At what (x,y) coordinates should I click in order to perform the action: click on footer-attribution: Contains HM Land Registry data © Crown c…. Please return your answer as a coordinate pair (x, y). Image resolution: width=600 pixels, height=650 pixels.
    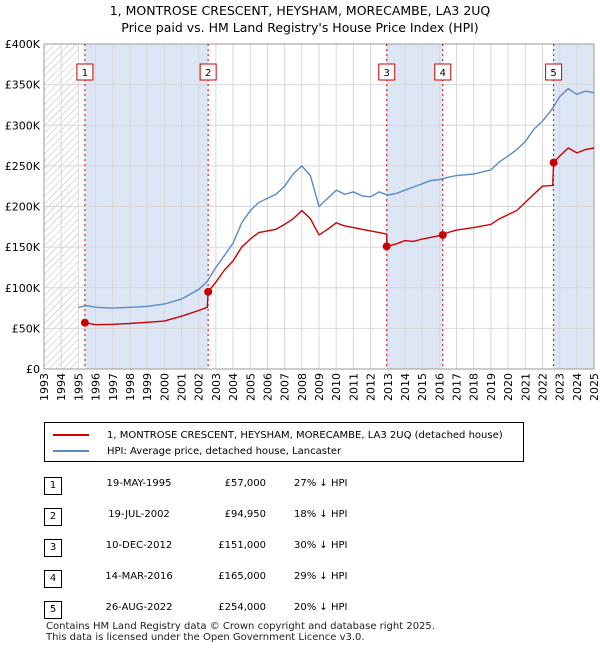
    Looking at the image, I should click on (240, 632).